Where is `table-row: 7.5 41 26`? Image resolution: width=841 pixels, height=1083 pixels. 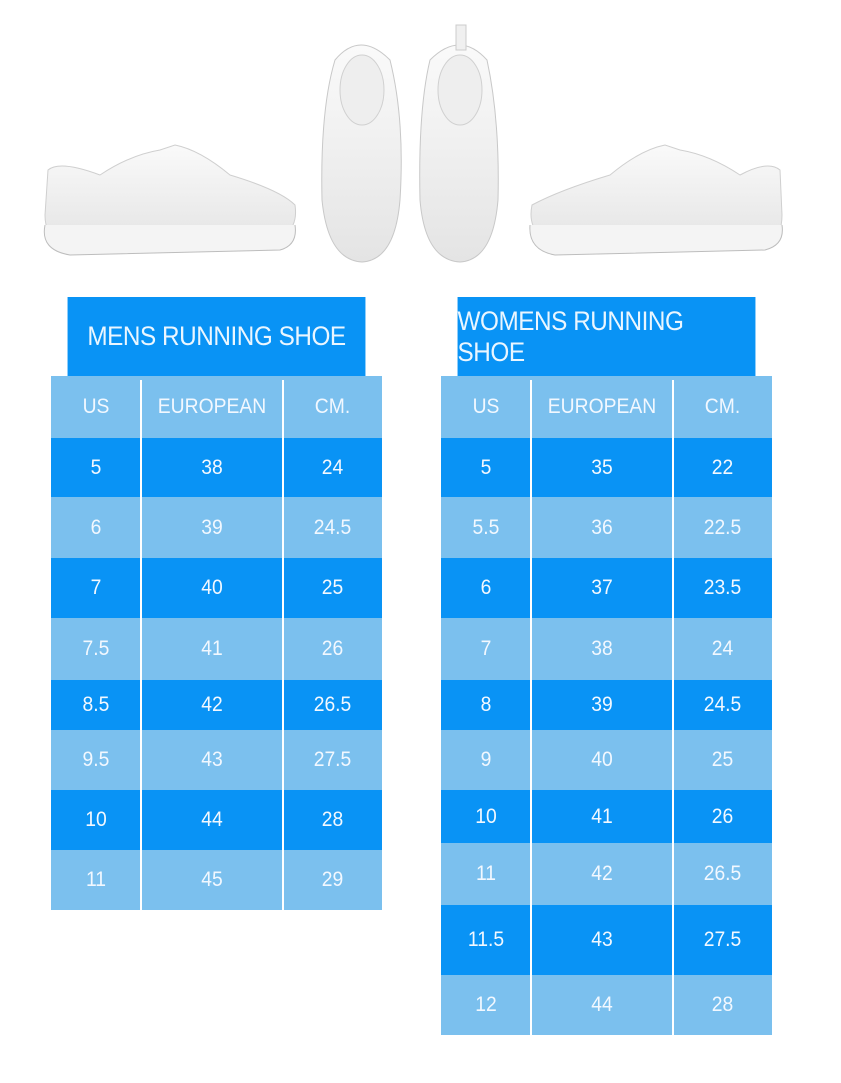 table-row: 7.5 41 26 is located at coordinates (216, 649).